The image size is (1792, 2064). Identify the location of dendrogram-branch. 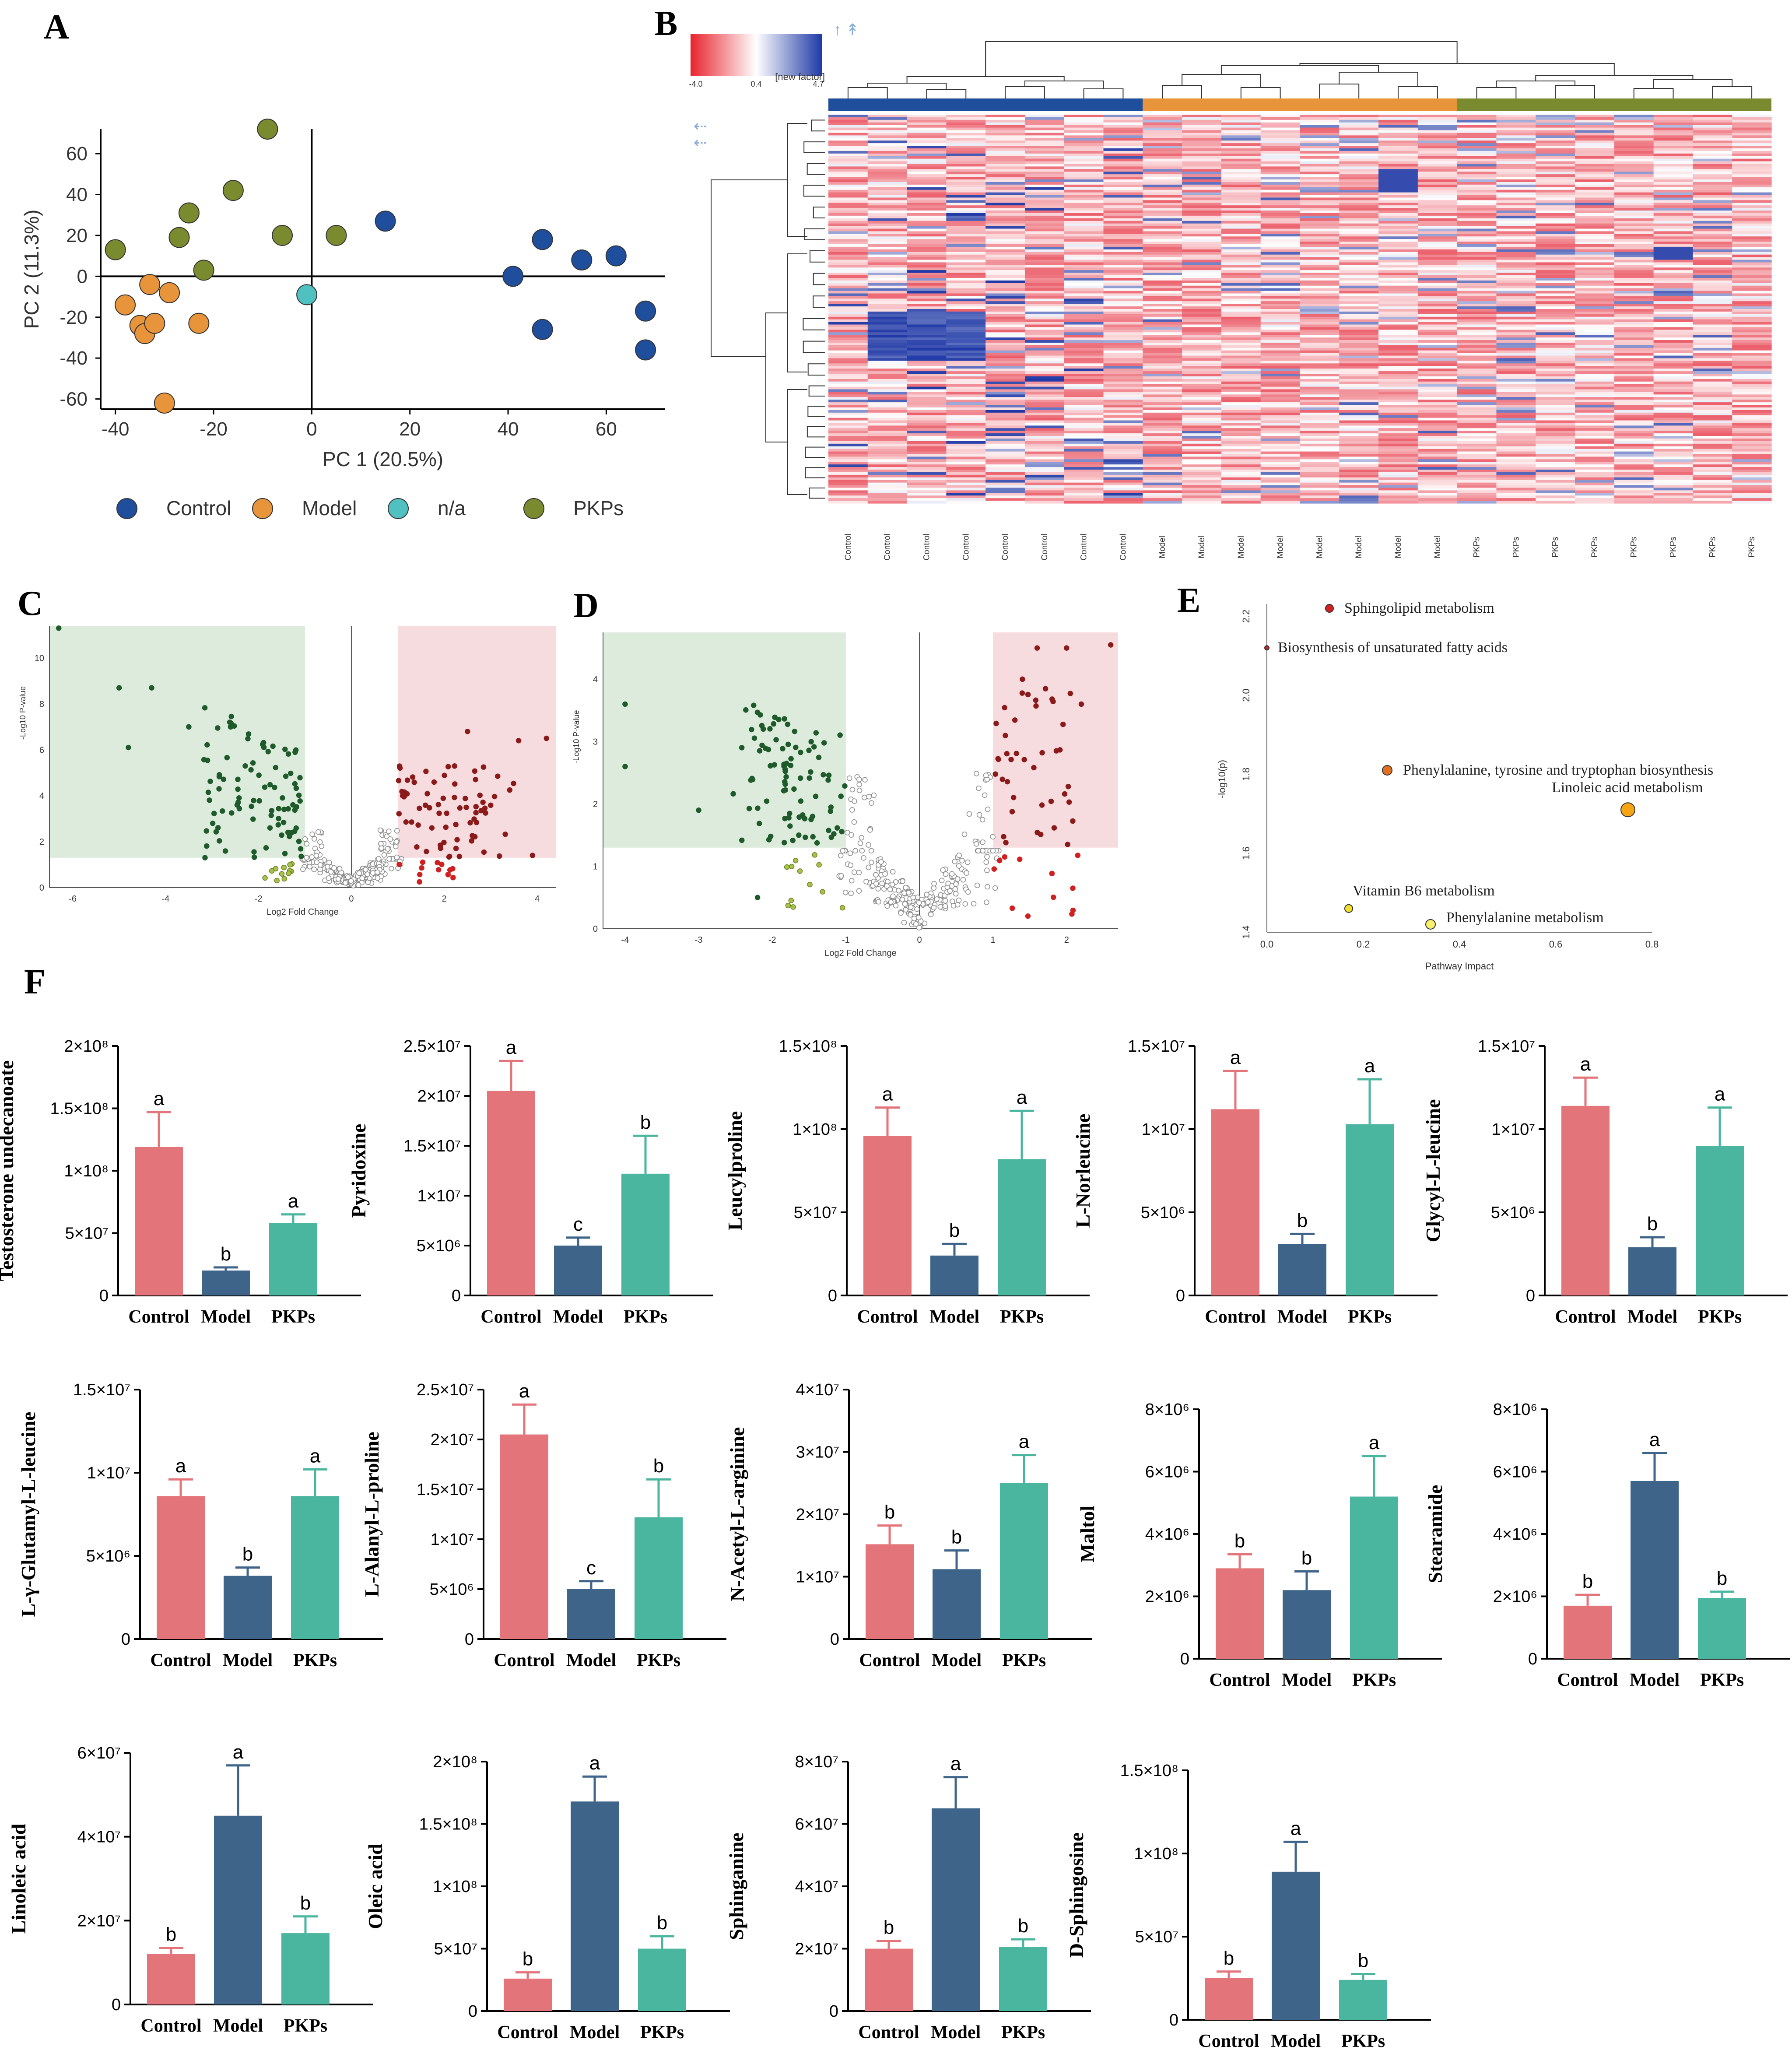
(797, 180).